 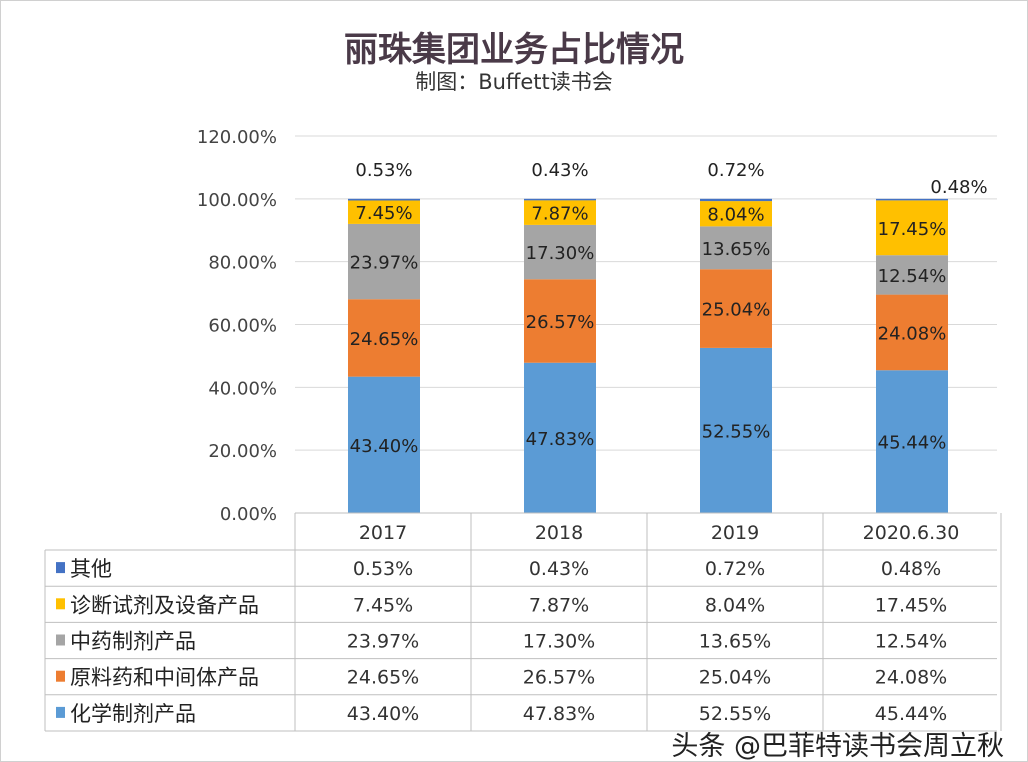 What do you see at coordinates (248, 514) in the screenshot?
I see `y-tick-label: 0.00%` at bounding box center [248, 514].